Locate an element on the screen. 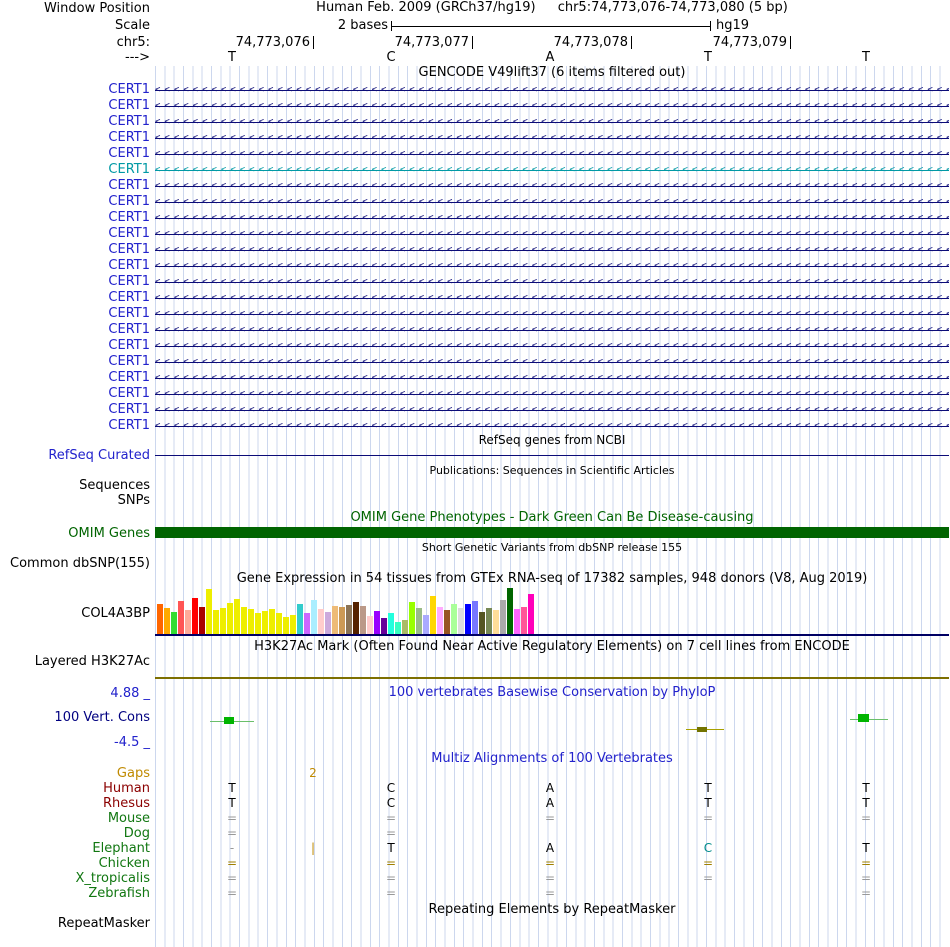  species-label: Elephant is located at coordinates (121, 848).